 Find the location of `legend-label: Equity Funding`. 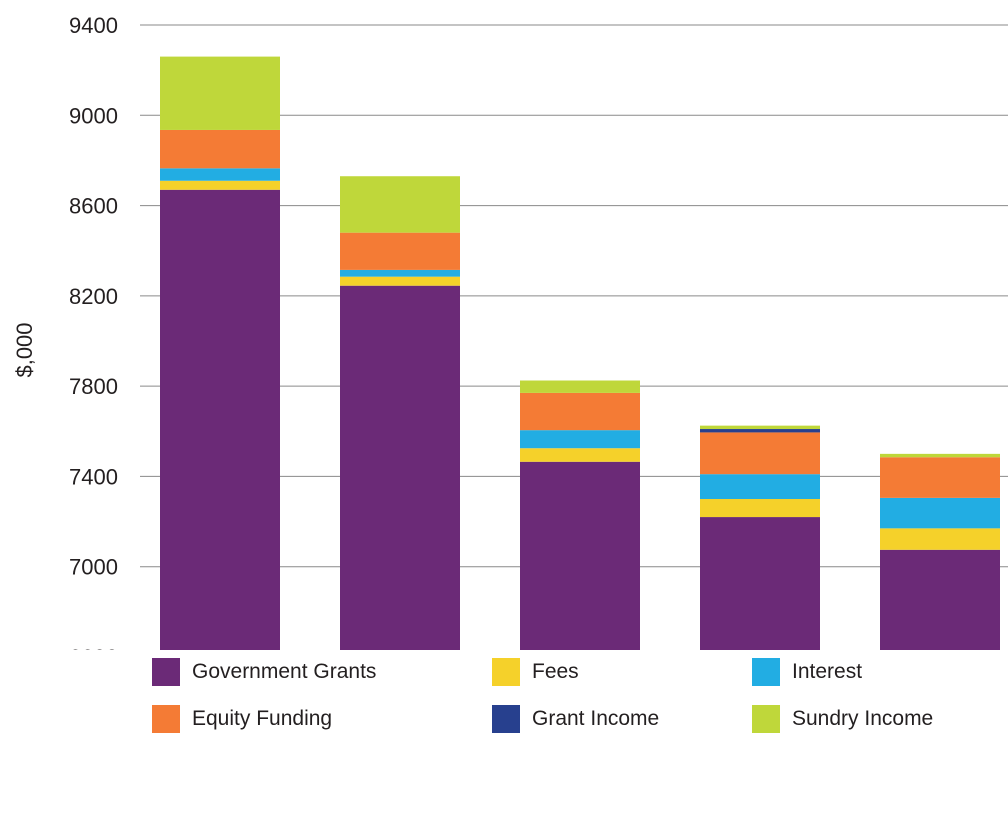

legend-label: Equity Funding is located at coordinates (262, 718).